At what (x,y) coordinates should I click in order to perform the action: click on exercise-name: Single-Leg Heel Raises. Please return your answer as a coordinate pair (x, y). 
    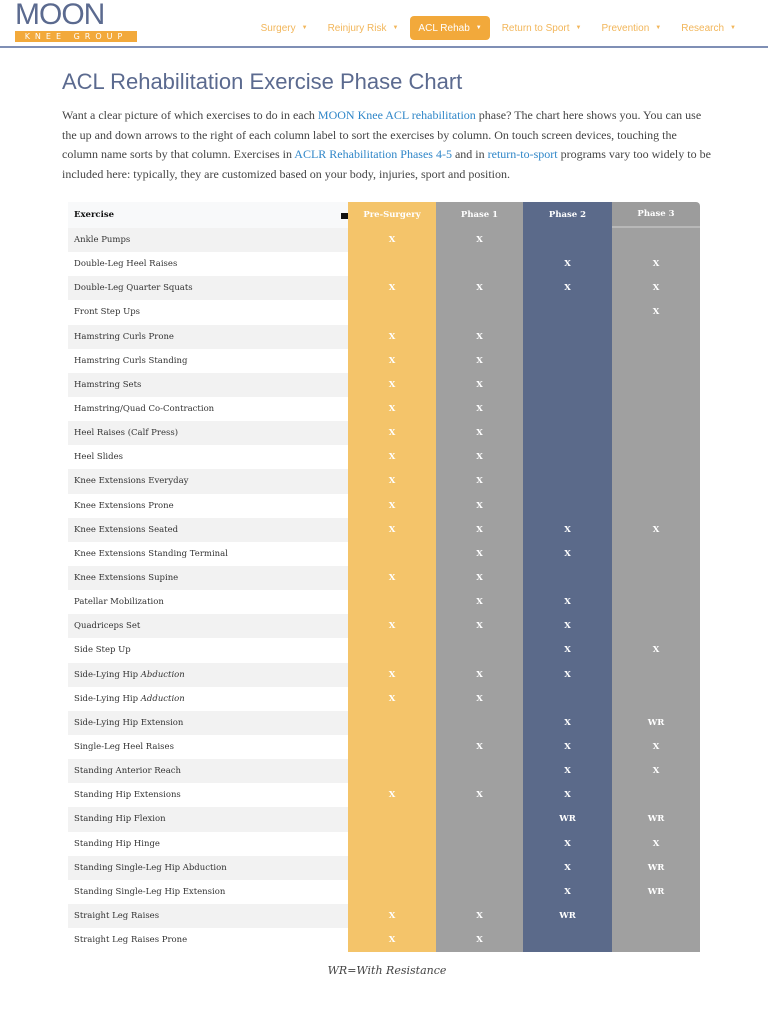
    Looking at the image, I should click on (208, 747).